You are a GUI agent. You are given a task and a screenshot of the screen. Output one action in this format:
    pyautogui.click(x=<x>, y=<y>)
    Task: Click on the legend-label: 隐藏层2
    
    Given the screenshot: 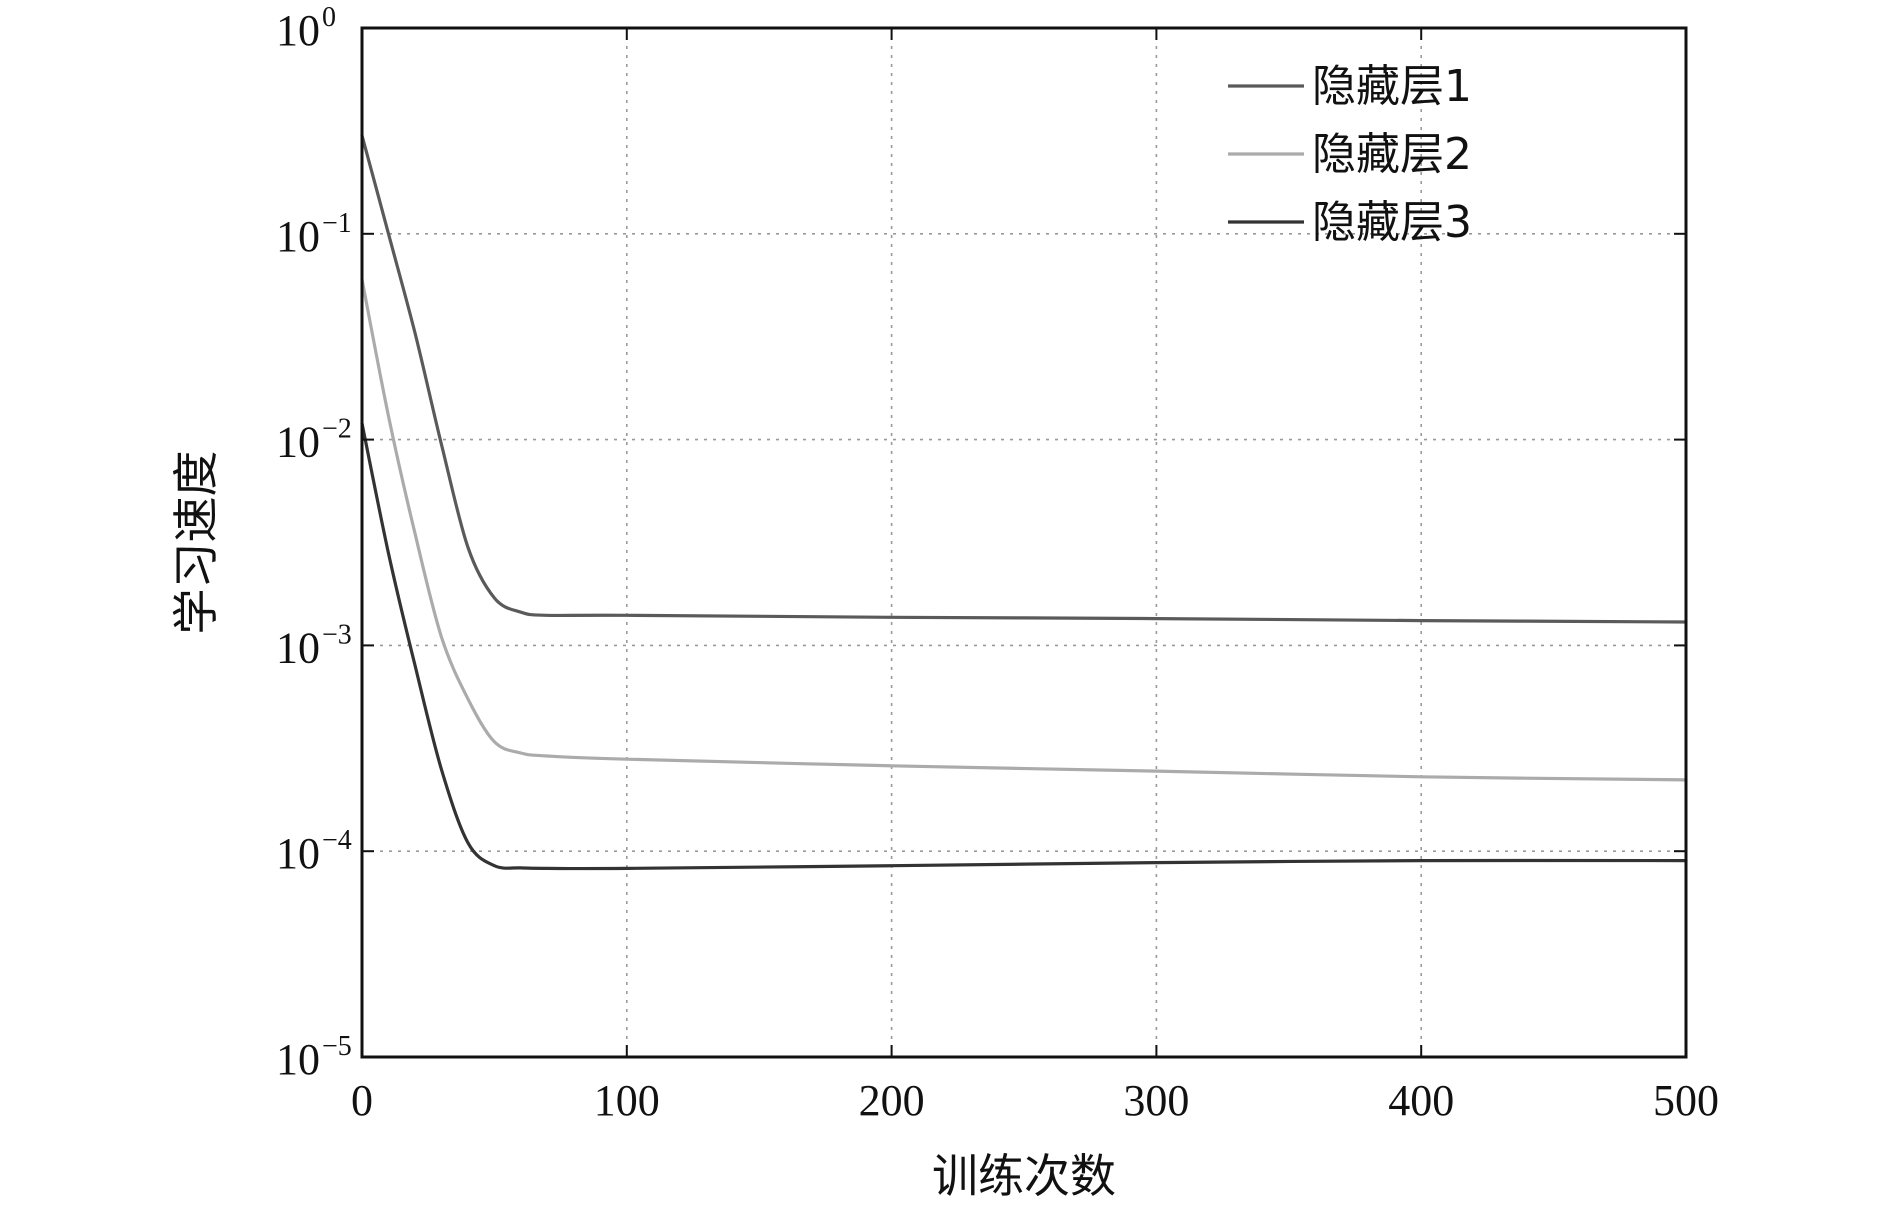 What is the action you would take?
    pyautogui.click(x=1392, y=154)
    